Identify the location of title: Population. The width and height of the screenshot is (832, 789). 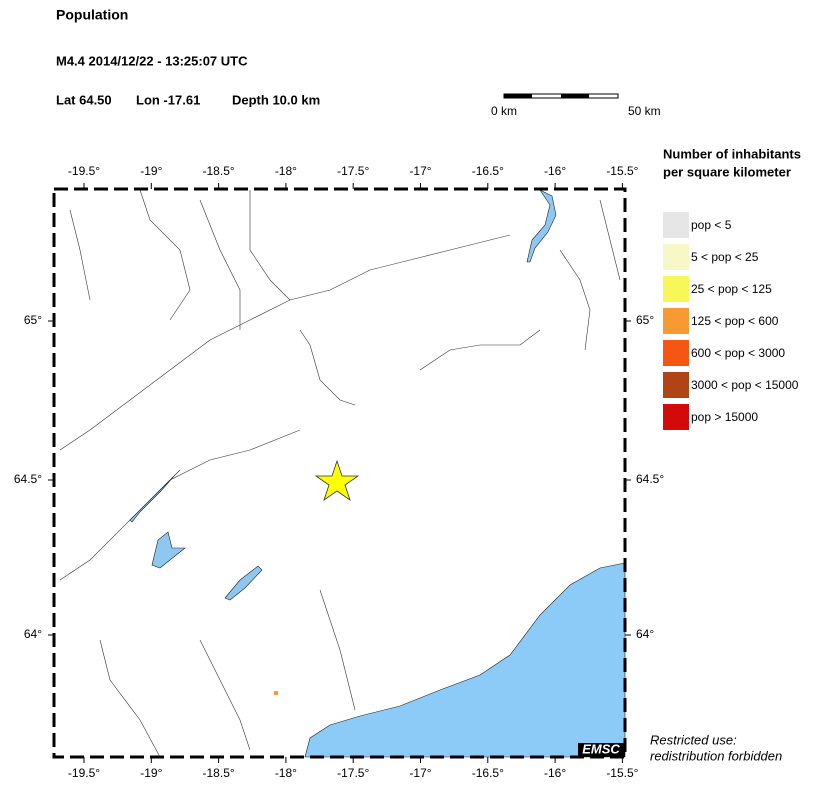
(92, 15).